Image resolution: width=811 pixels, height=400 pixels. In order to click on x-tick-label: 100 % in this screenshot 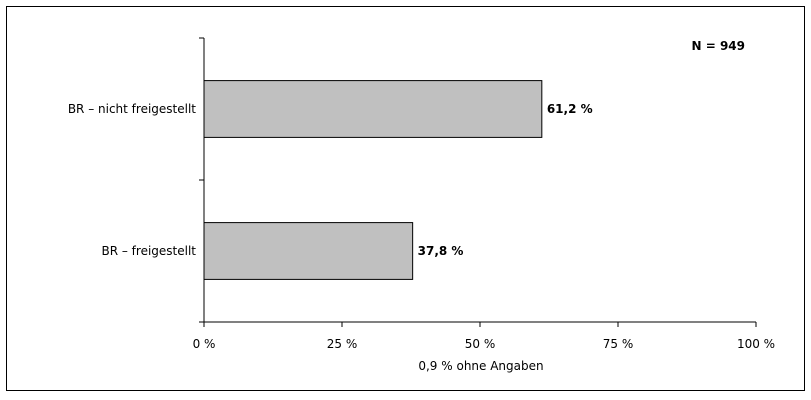, I will do `click(756, 344)`.